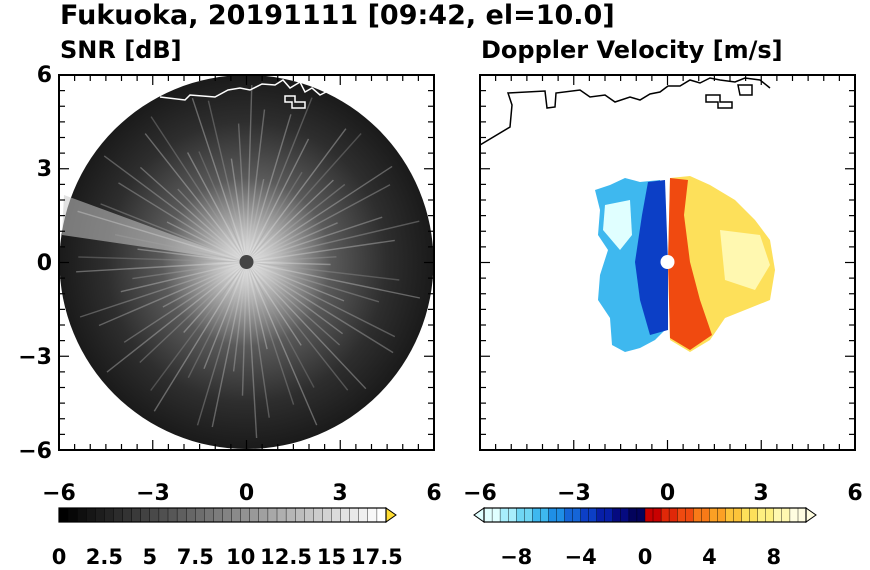  Describe the element at coordinates (104, 557) in the screenshot. I see `snr-colorbar-label: 2.5` at that location.